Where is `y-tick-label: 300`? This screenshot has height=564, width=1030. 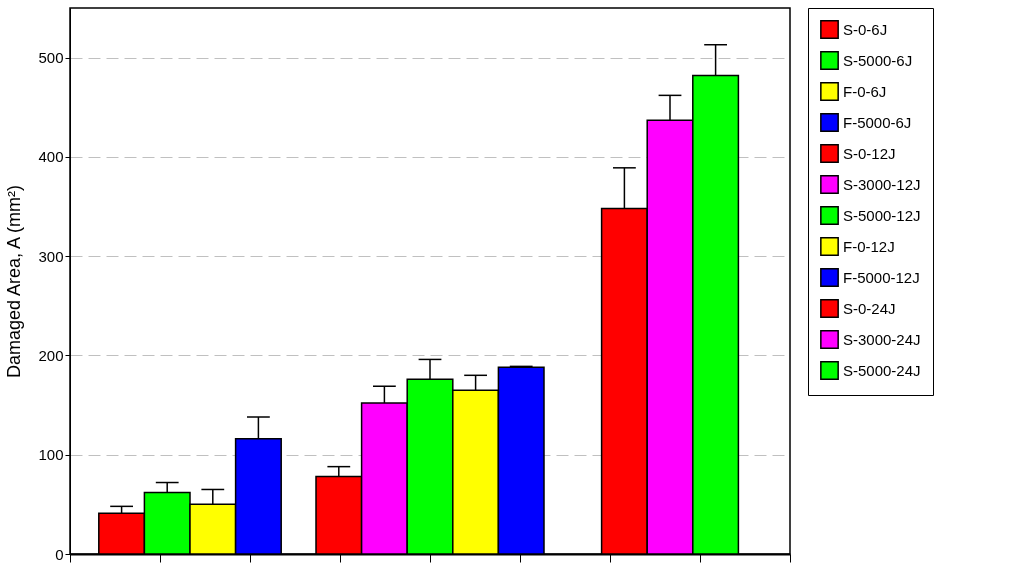 y-tick-label: 300 is located at coordinates (51, 256).